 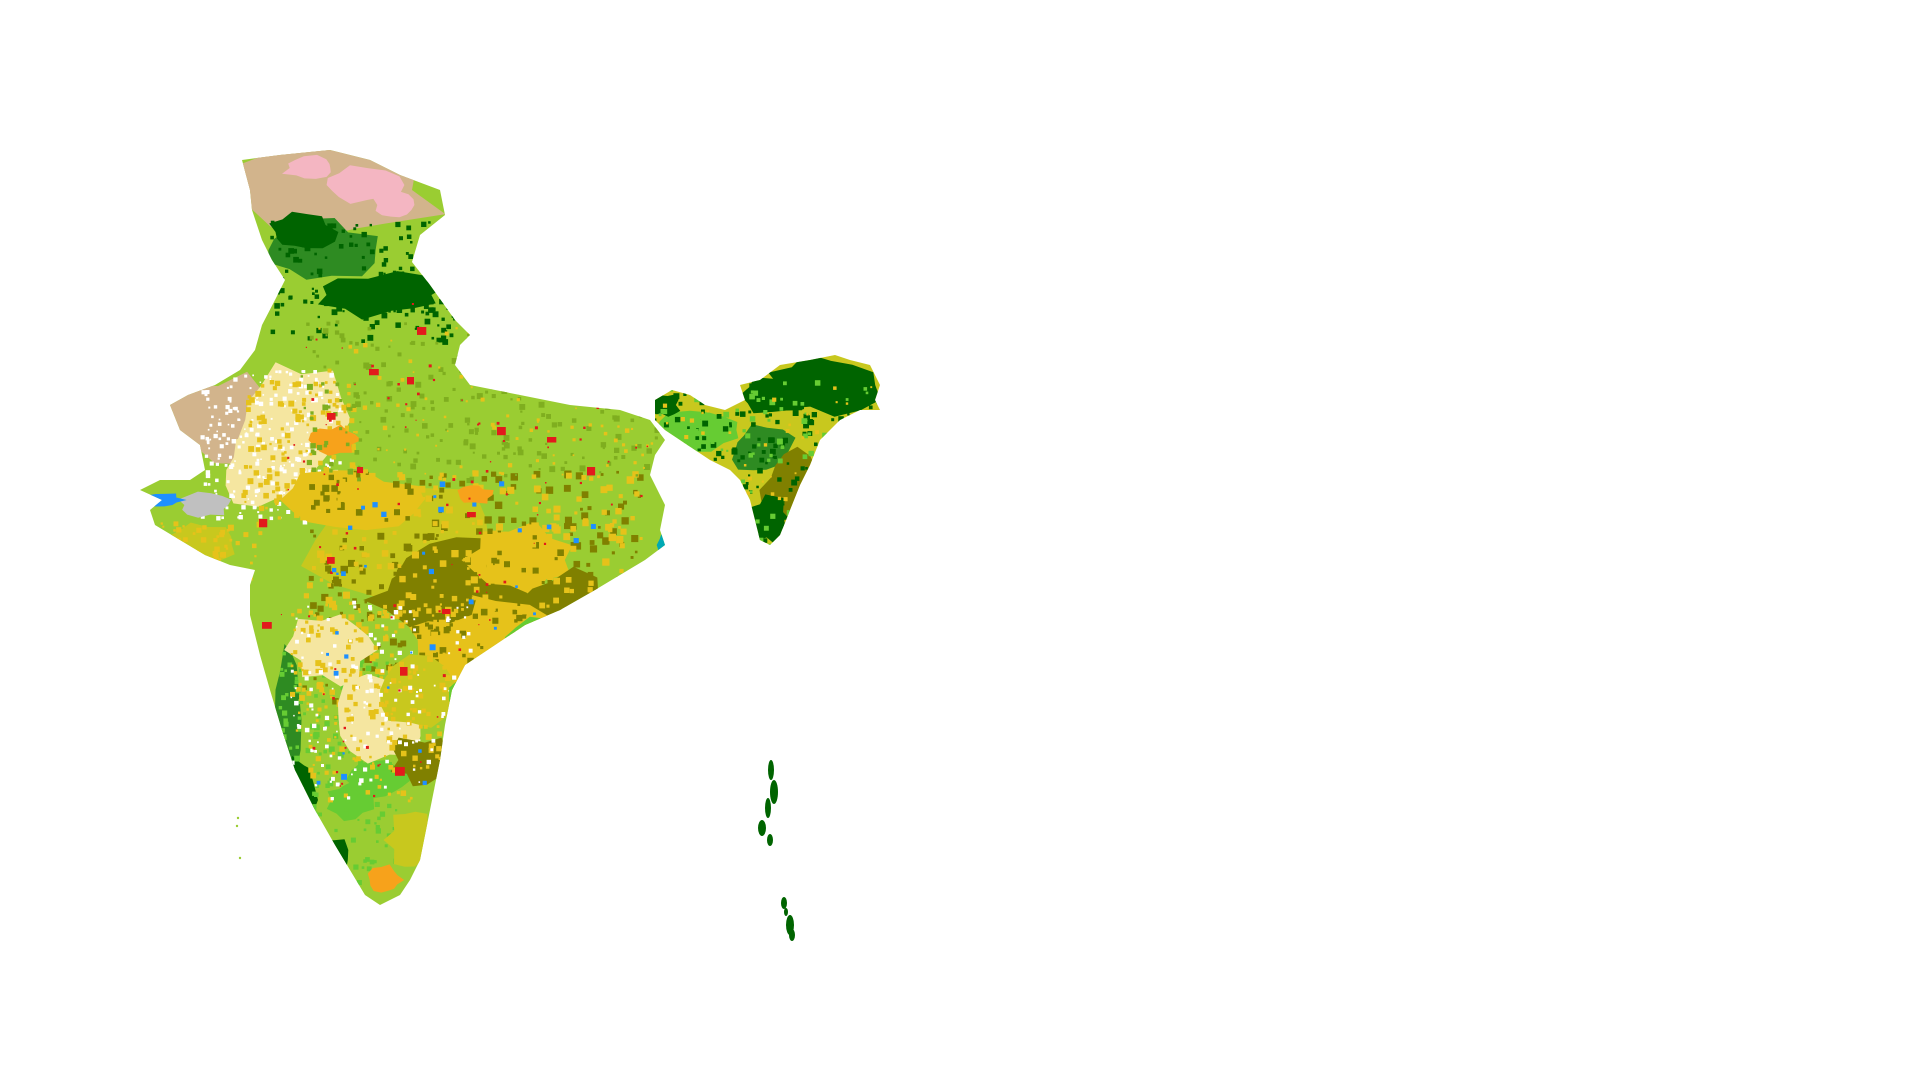 What do you see at coordinates (386, 878) in the screenshot?
I see `tamil-nadu-orange` at bounding box center [386, 878].